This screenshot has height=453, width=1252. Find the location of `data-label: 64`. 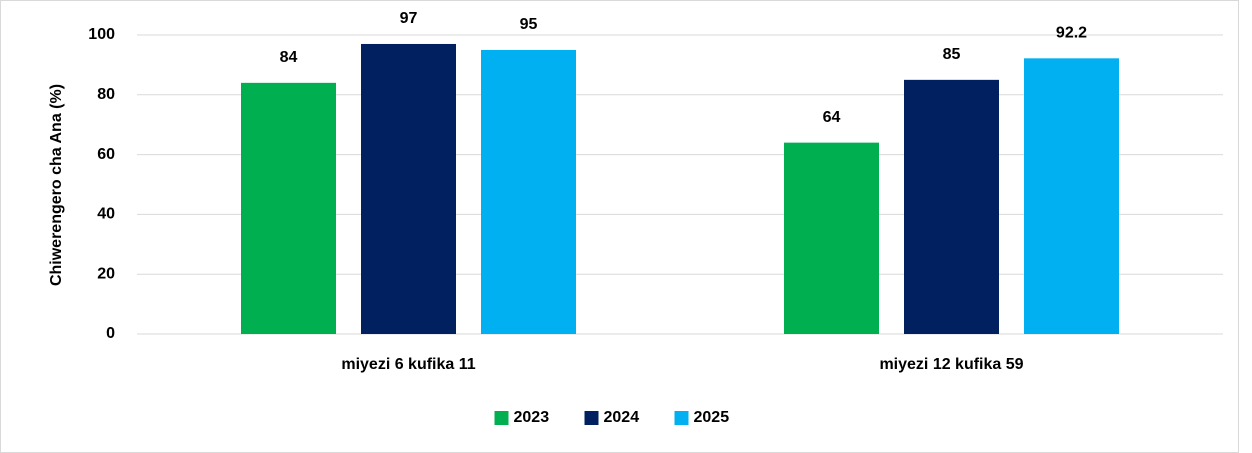

data-label: 64 is located at coordinates (832, 117).